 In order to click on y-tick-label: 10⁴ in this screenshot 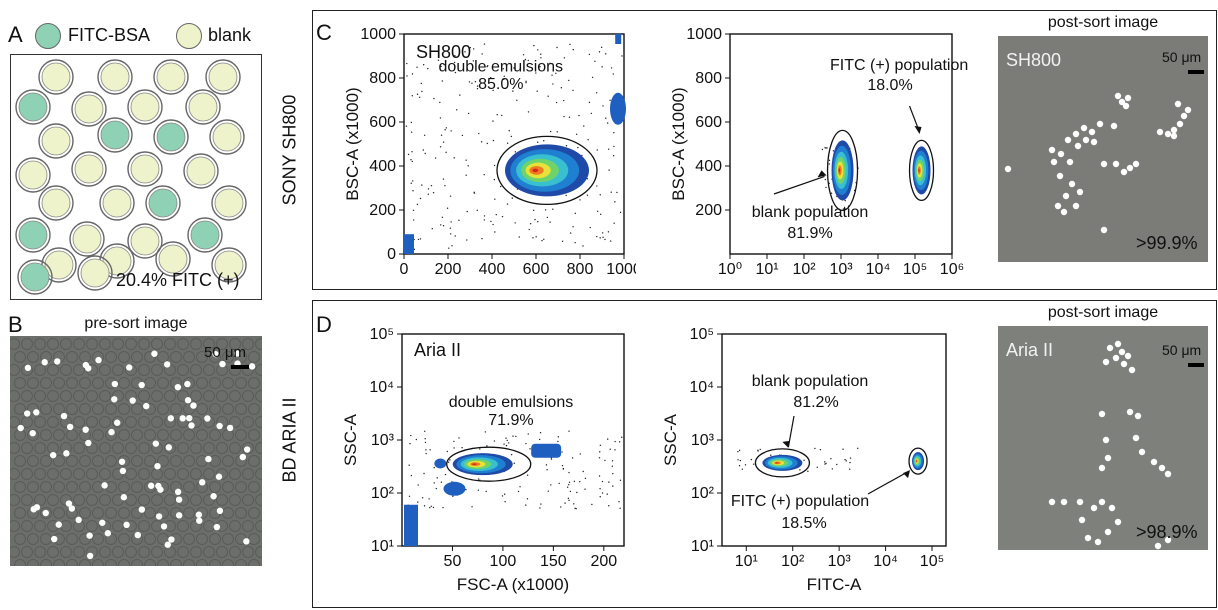, I will do `click(701, 387)`.